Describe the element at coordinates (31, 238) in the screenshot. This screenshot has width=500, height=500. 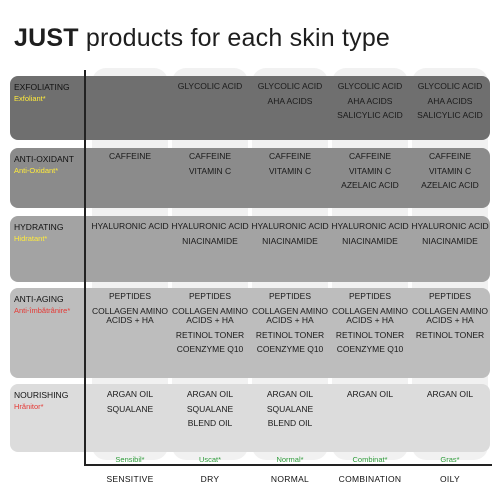
I see `category-translation: Hidratant*` at that location.